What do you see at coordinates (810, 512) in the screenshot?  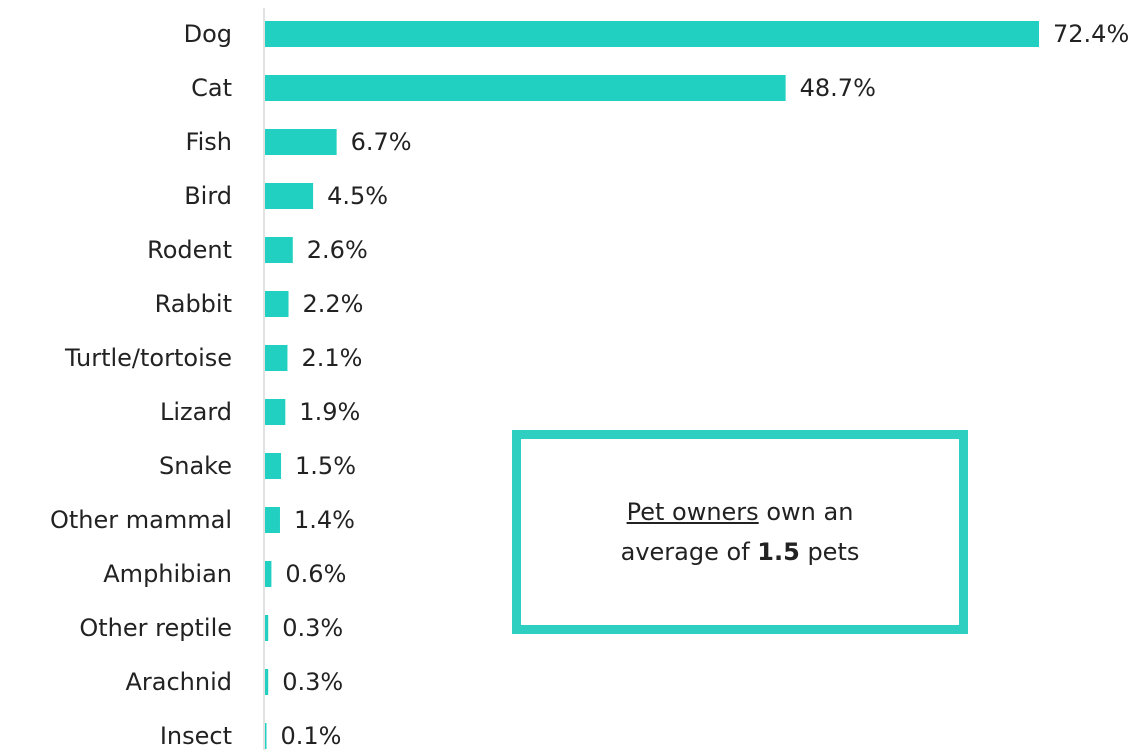 I see `annotation-text: own an` at bounding box center [810, 512].